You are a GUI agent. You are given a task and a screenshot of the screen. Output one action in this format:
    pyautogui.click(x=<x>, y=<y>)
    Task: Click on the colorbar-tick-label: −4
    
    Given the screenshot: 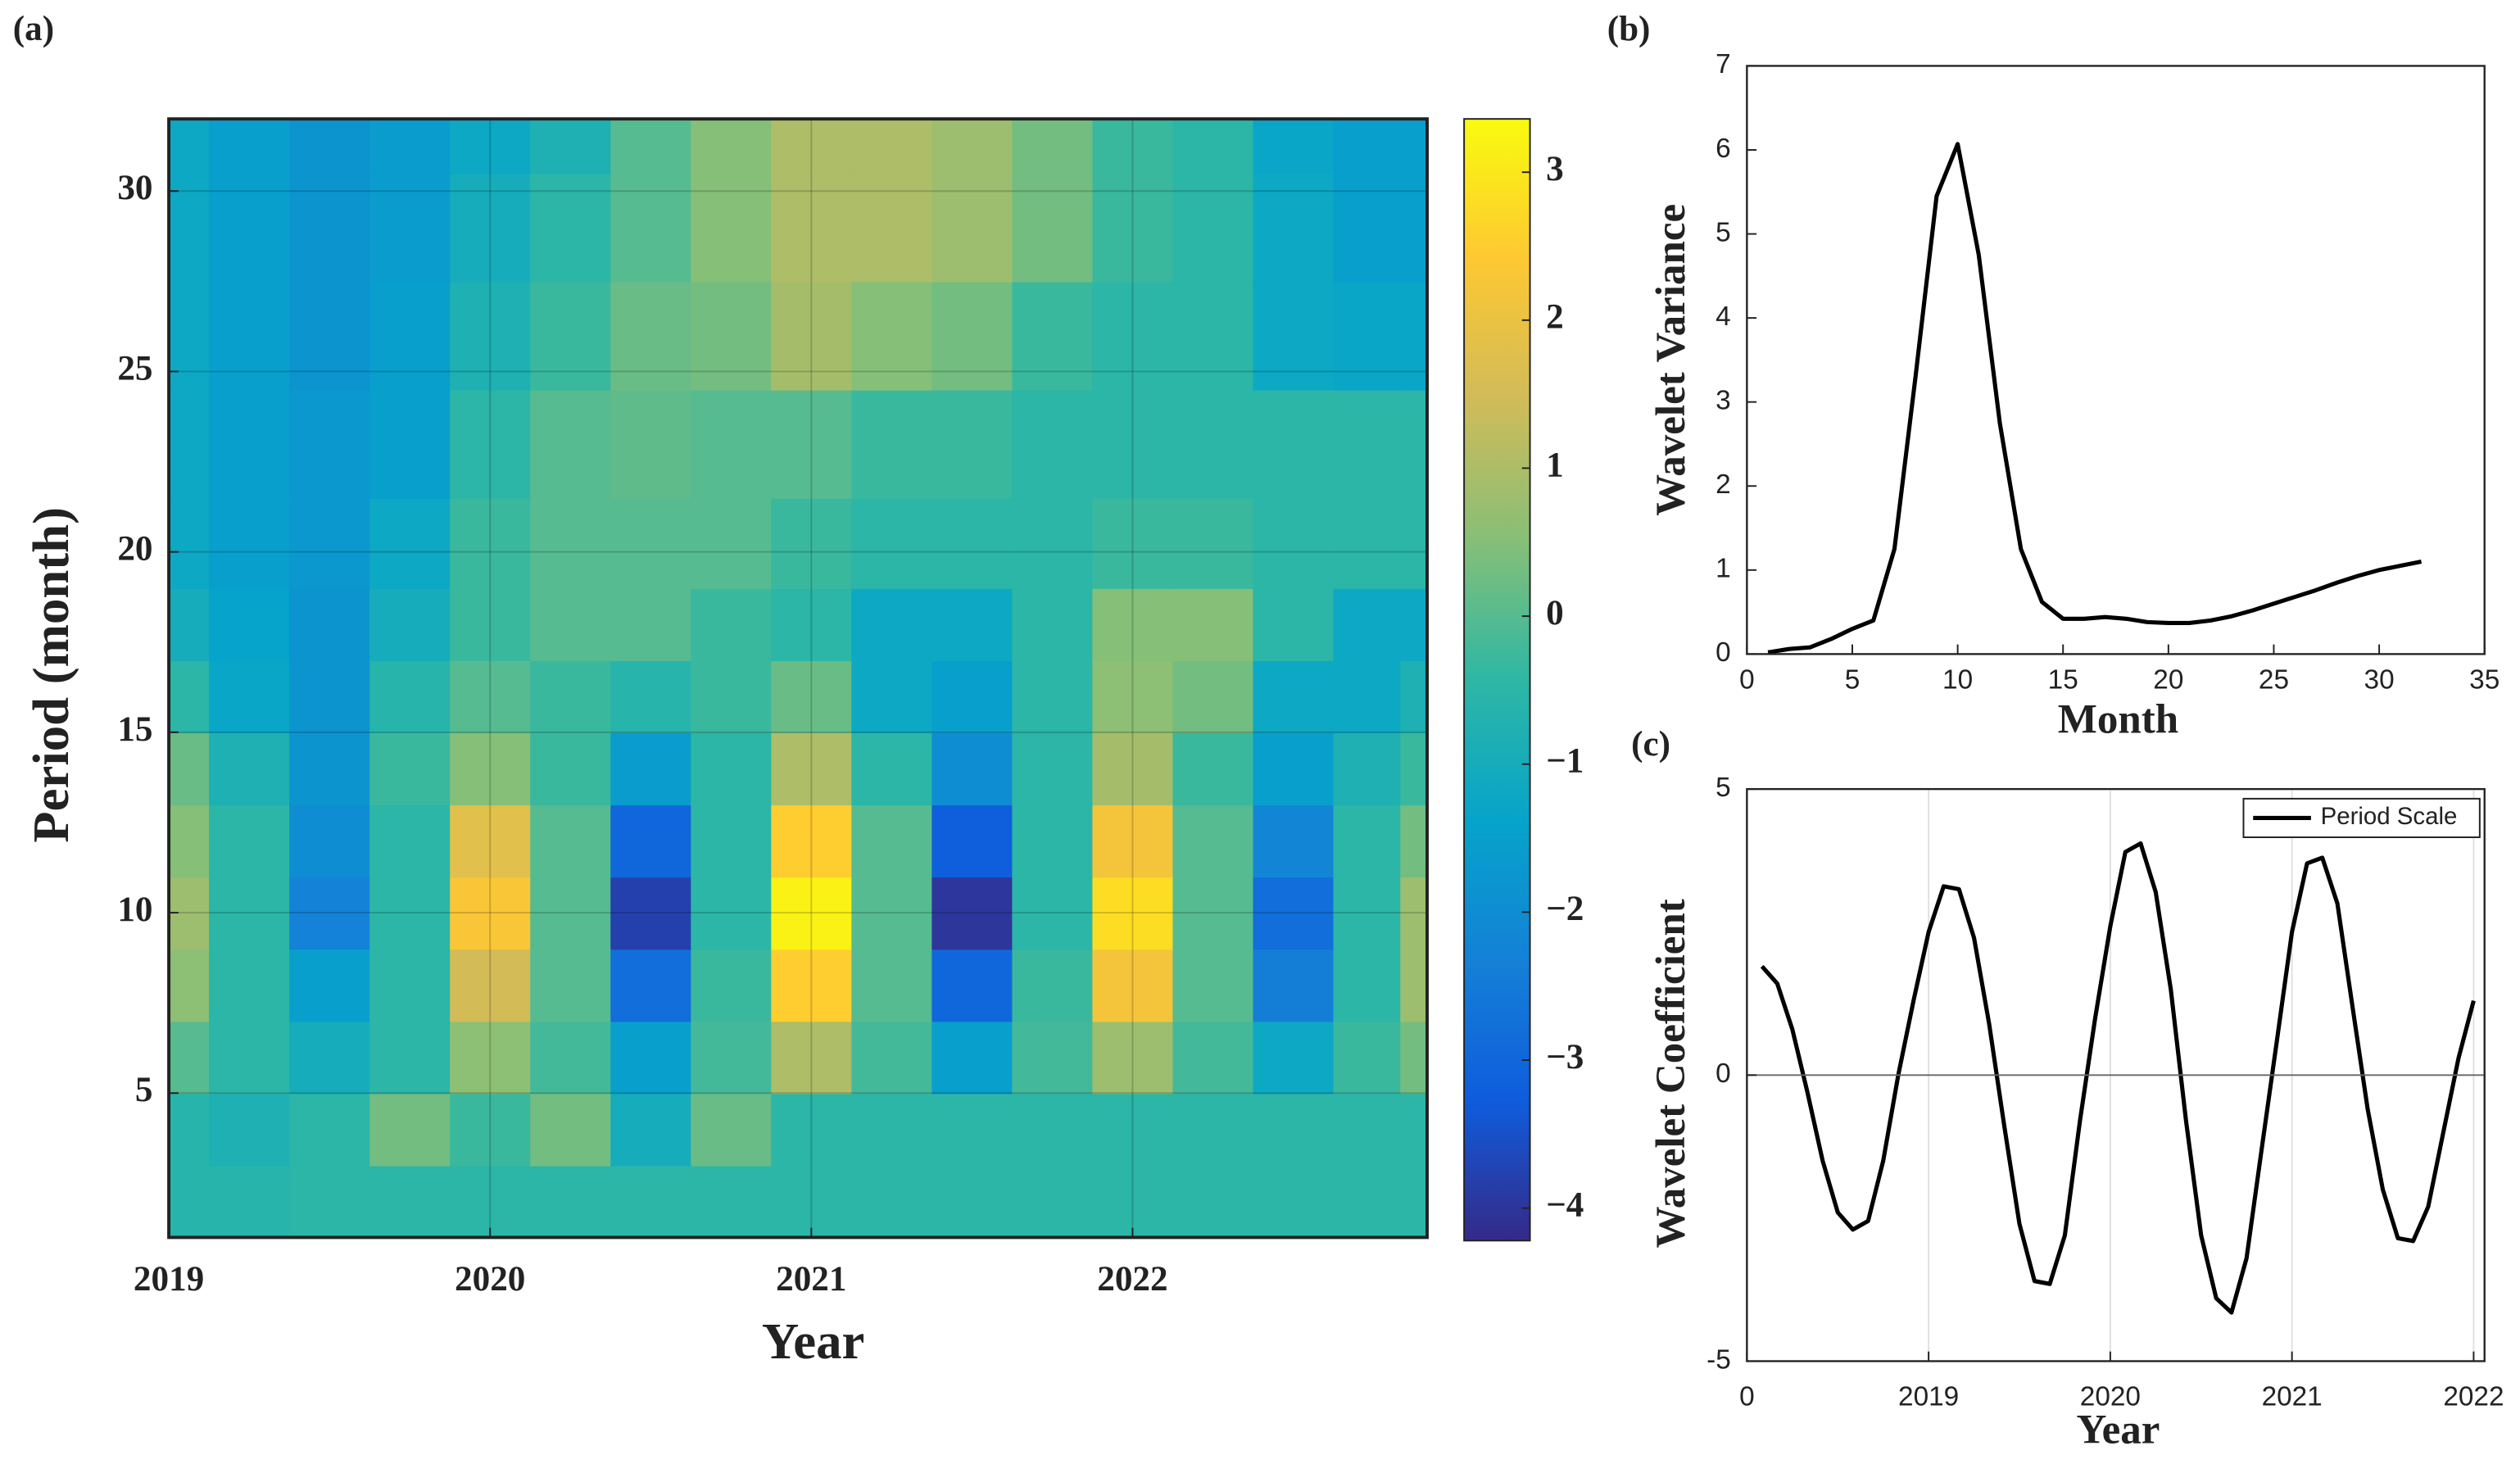 What is the action you would take?
    pyautogui.click(x=1565, y=1205)
    